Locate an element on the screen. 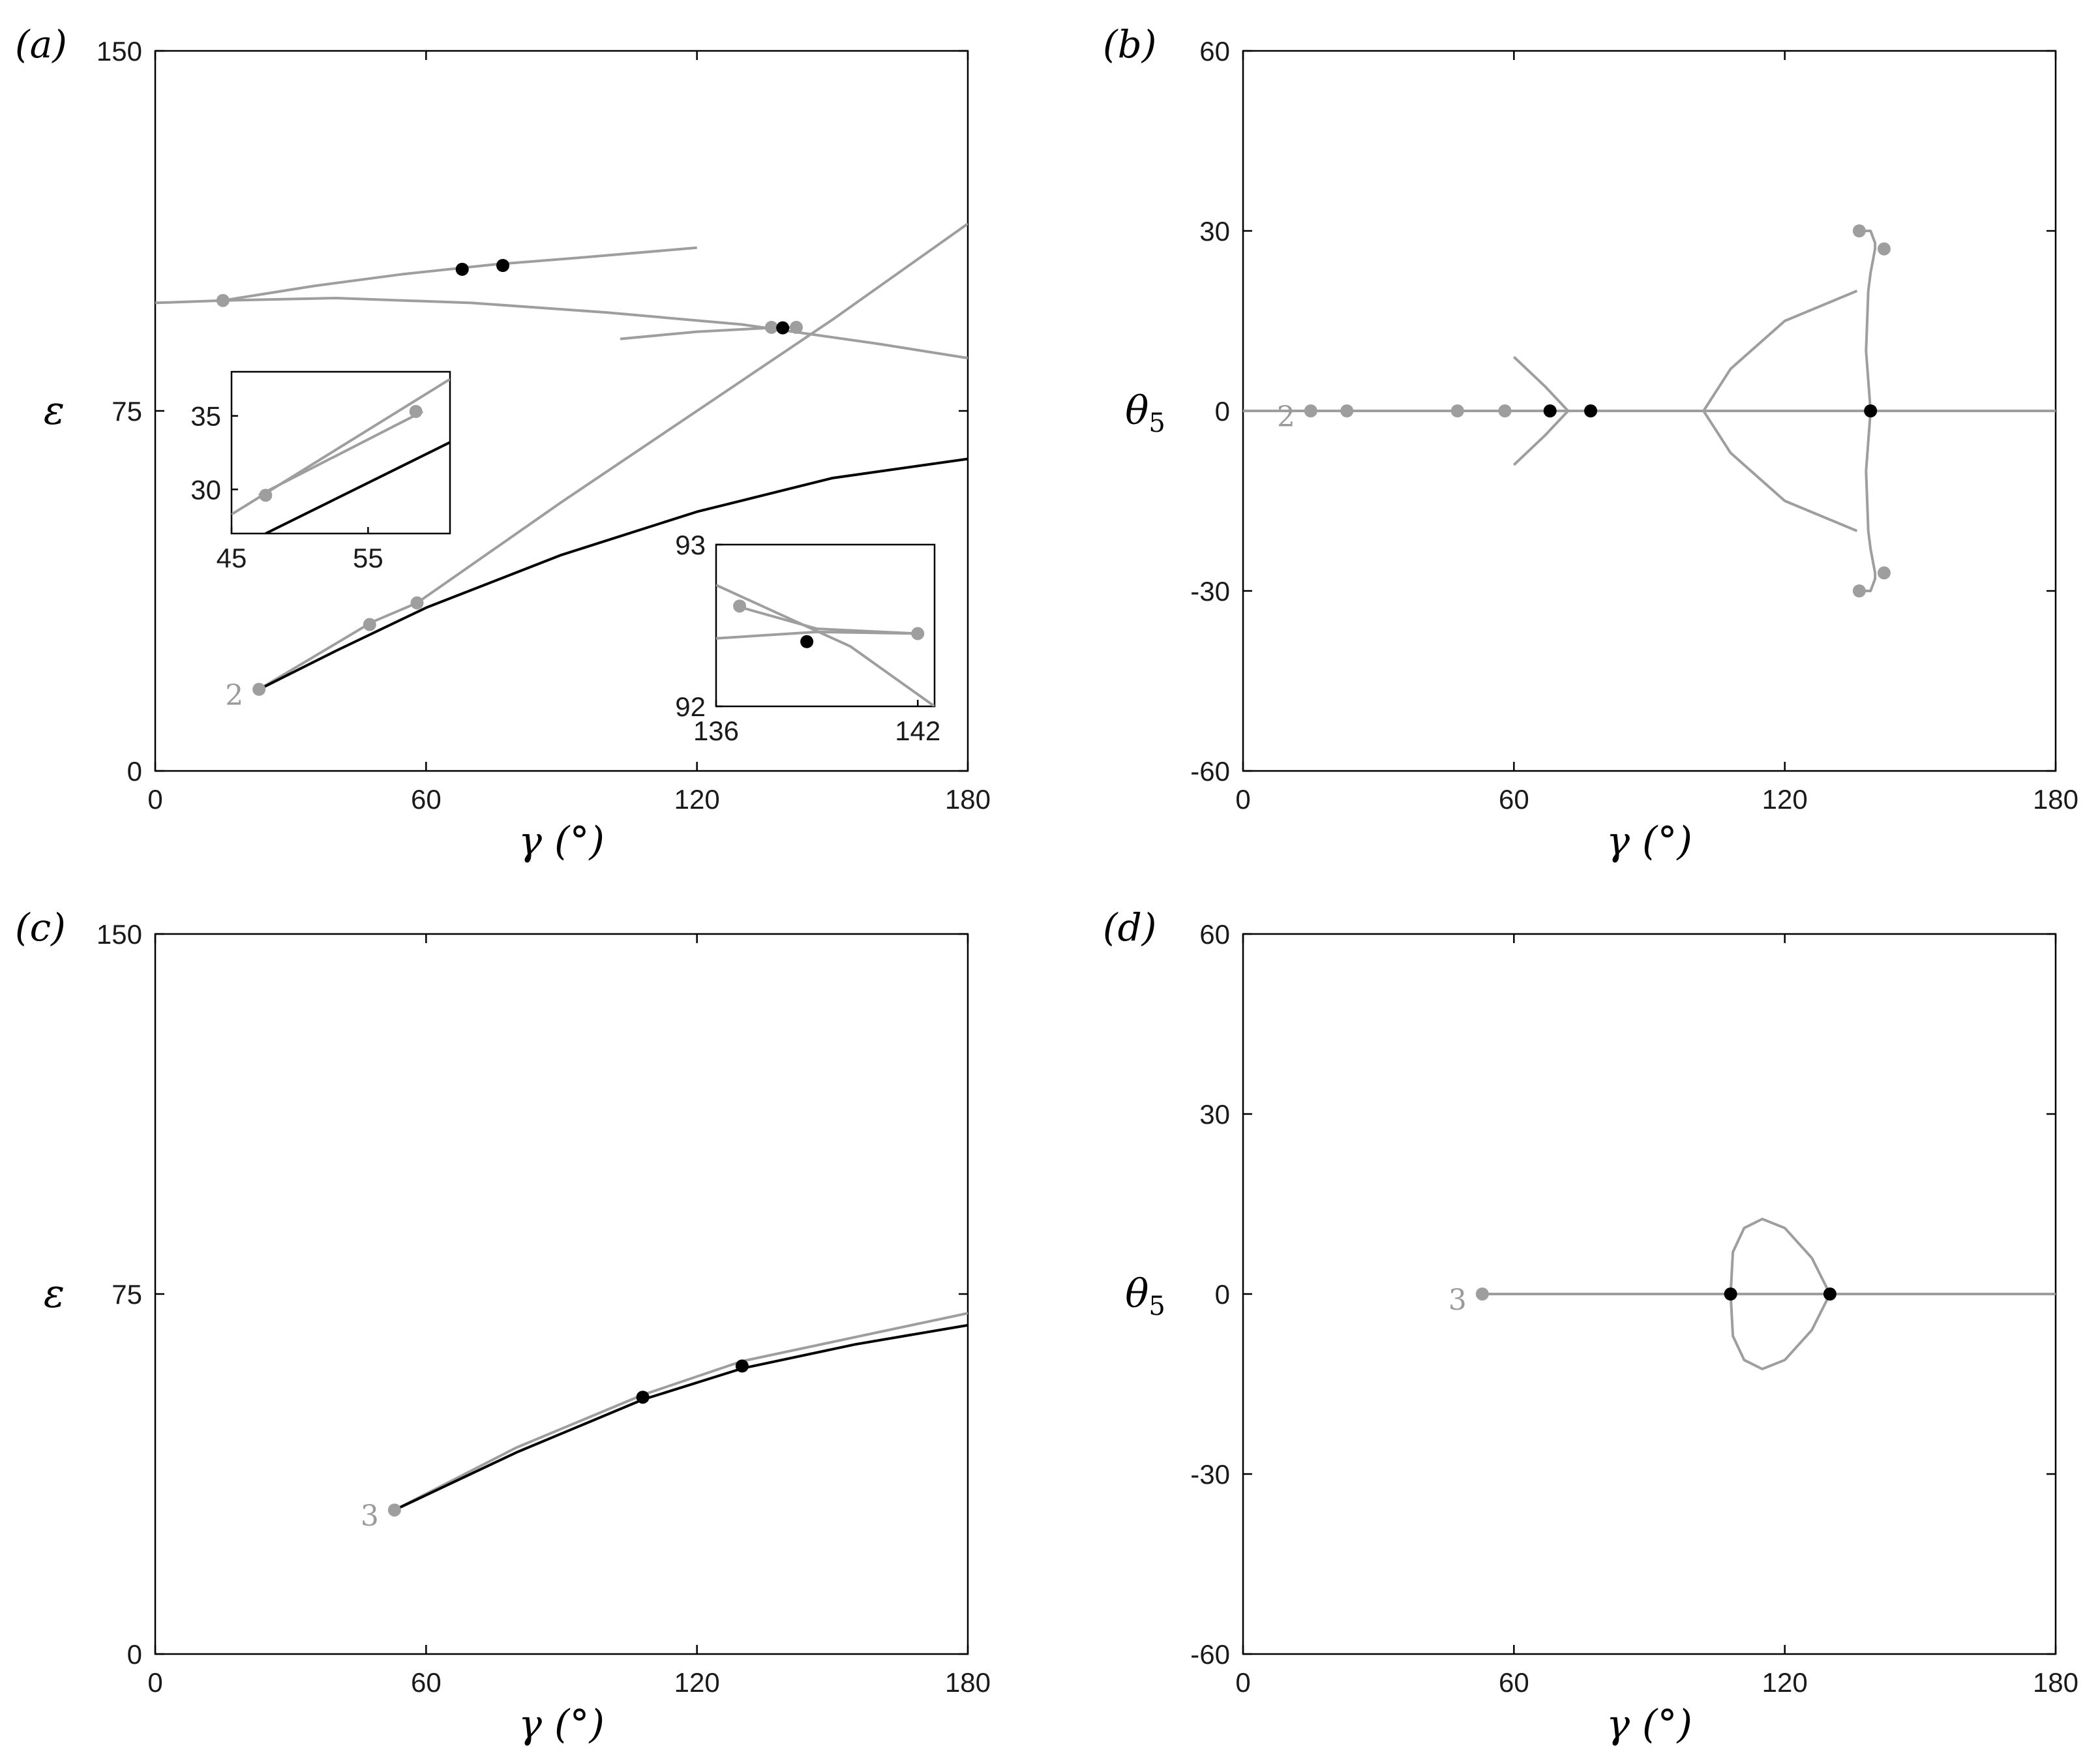 The width and height of the screenshot is (2100, 1761). panel-b-xlabel: γ (°) is located at coordinates (1649, 842).